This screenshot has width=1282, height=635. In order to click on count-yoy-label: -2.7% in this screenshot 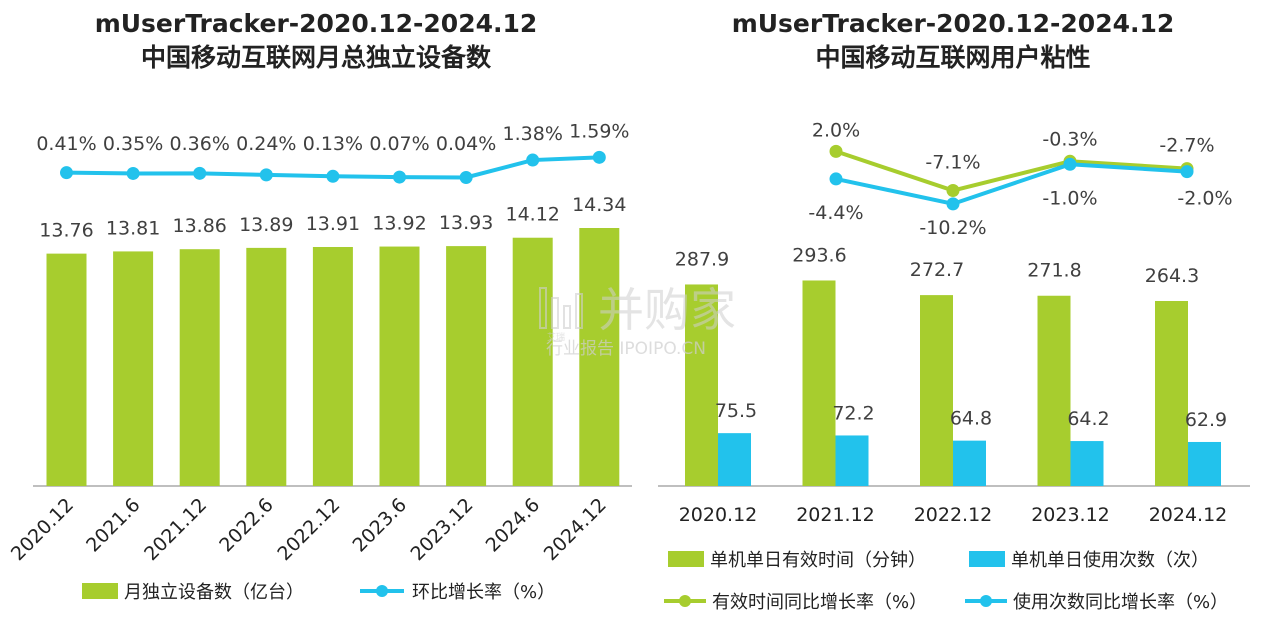, I will do `click(1186, 146)`.